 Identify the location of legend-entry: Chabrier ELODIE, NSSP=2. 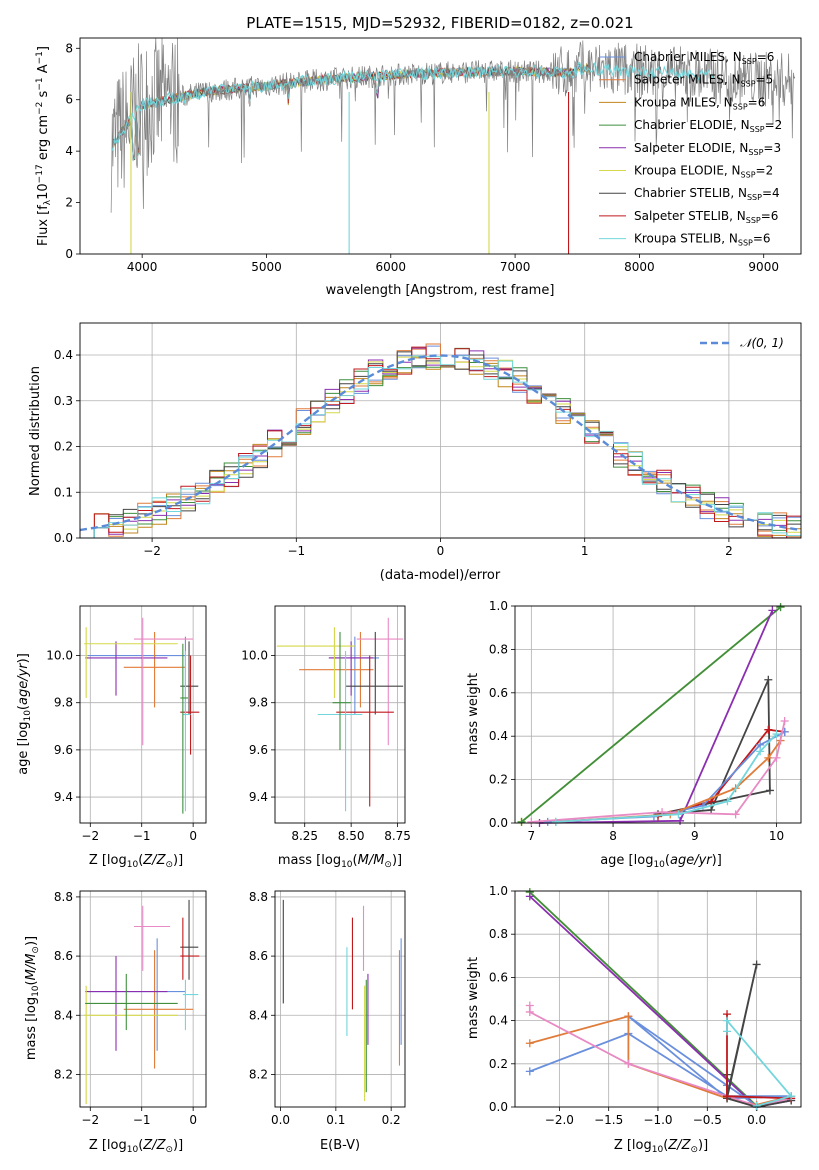
(708, 126).